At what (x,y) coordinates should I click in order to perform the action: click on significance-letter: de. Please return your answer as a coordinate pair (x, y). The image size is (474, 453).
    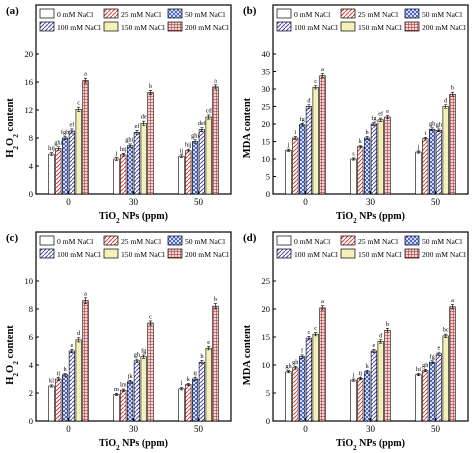
    Looking at the image, I should click on (144, 117).